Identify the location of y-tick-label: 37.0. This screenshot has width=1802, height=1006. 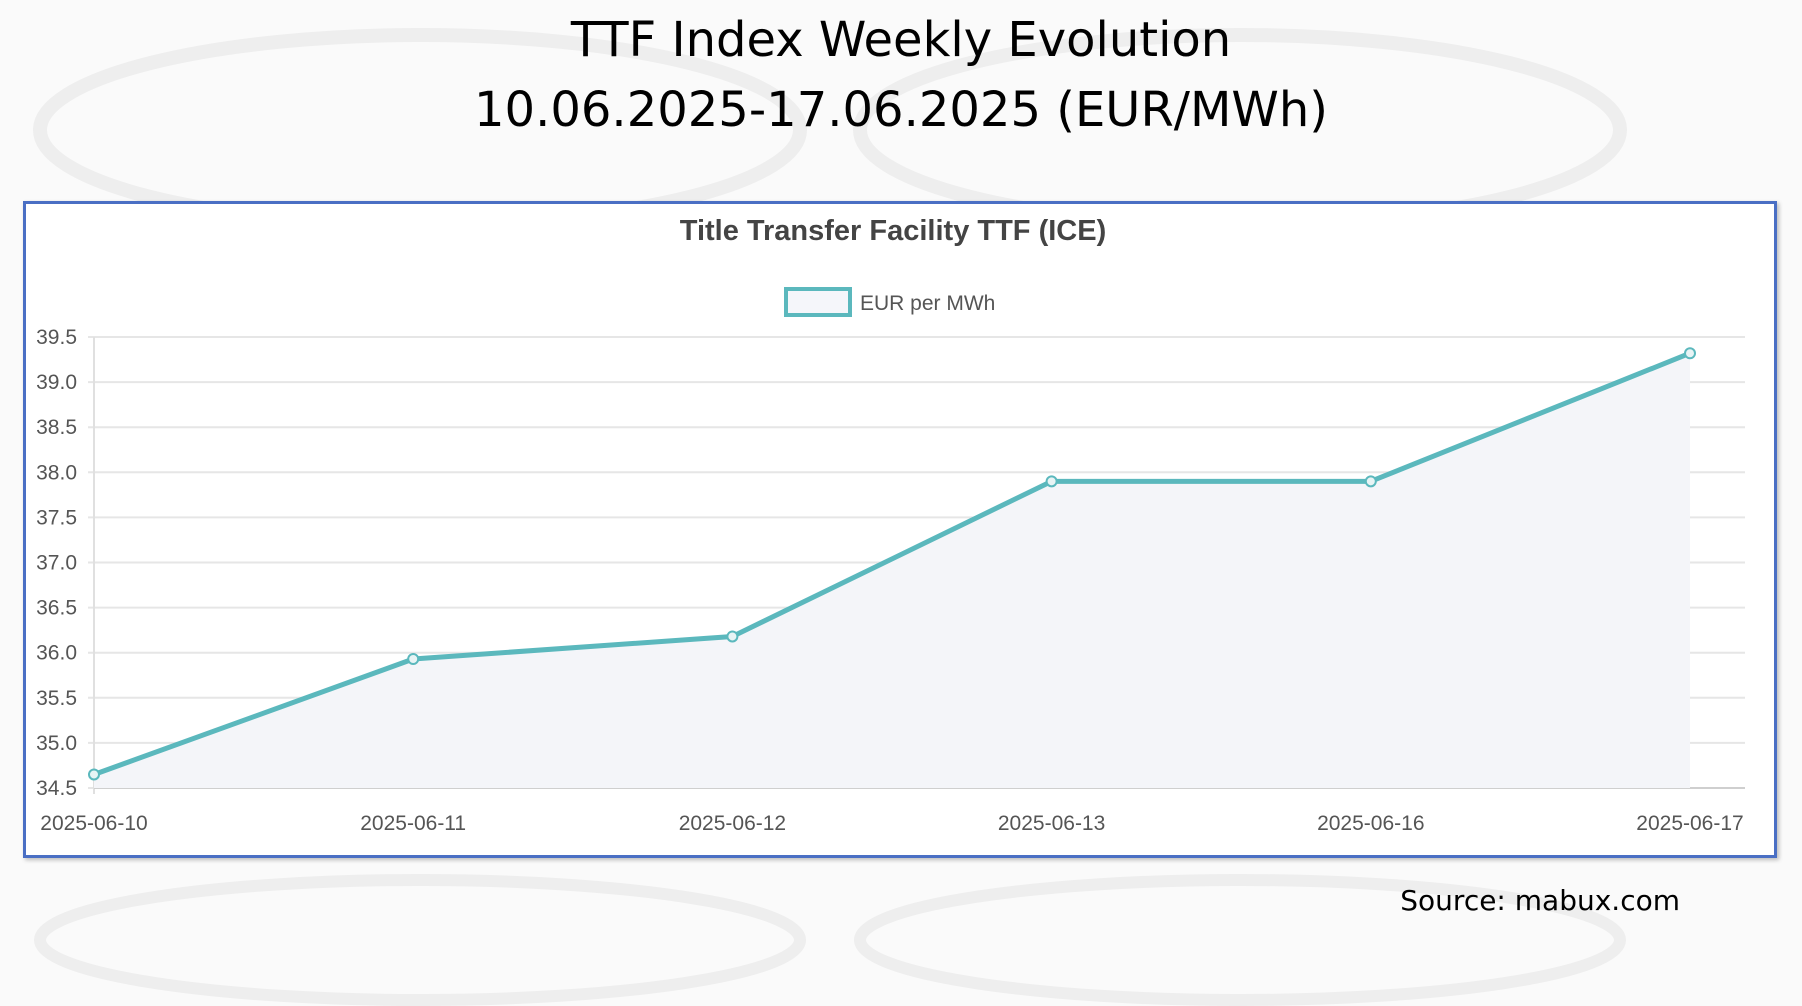
(56, 563).